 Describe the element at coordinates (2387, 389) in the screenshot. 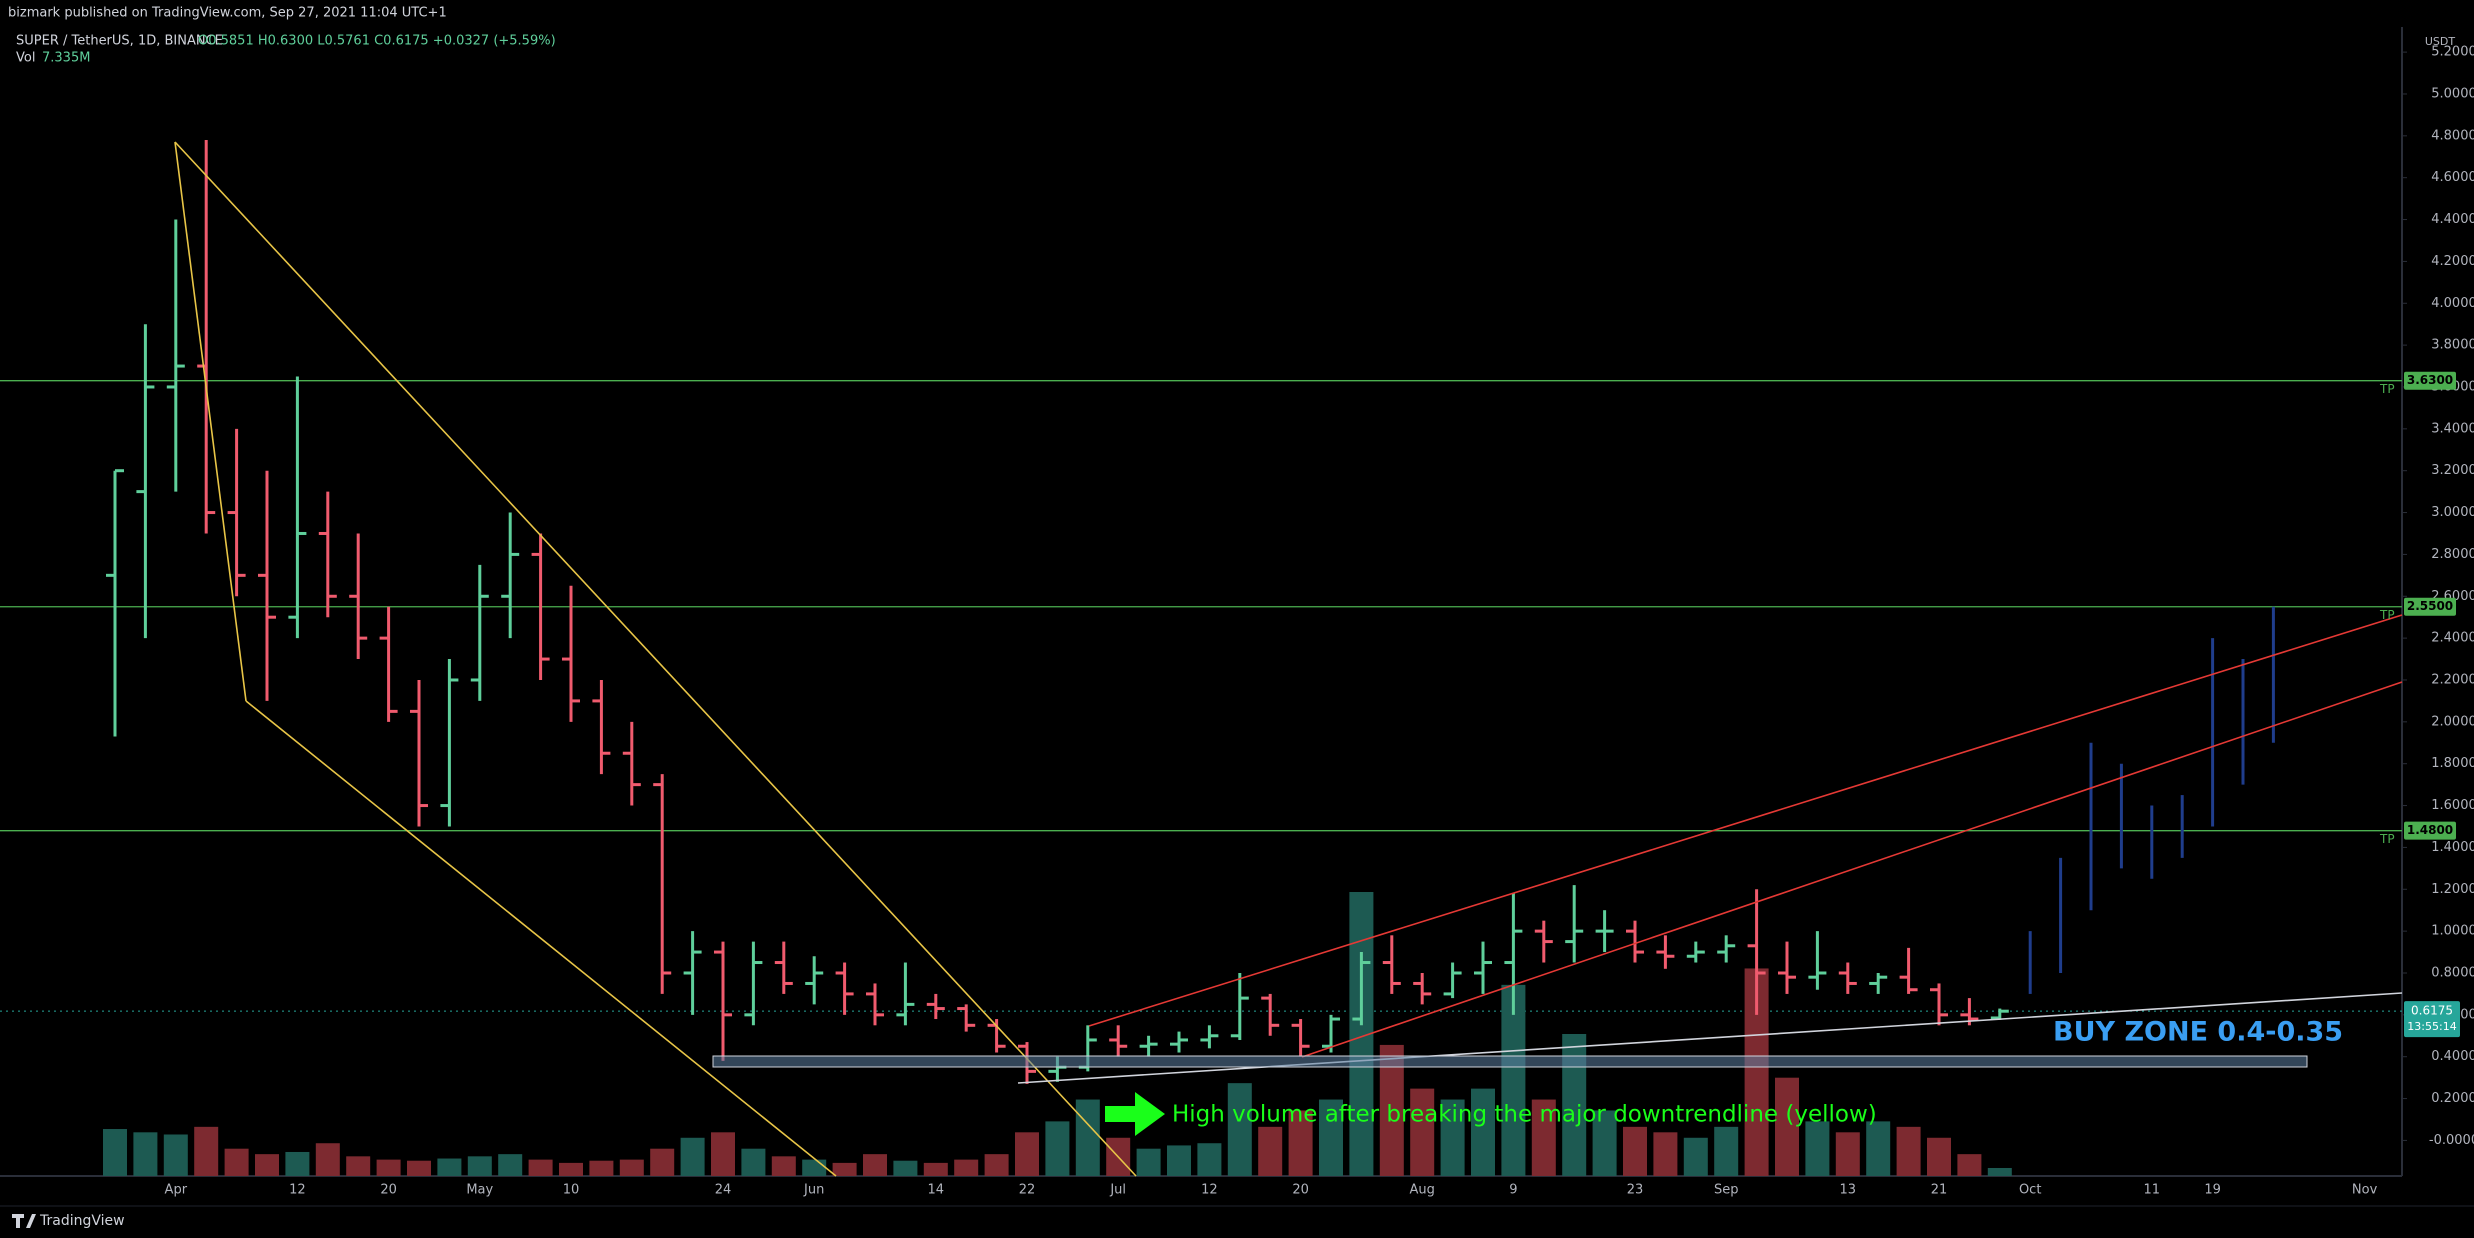

I see `level-note: TP` at that location.